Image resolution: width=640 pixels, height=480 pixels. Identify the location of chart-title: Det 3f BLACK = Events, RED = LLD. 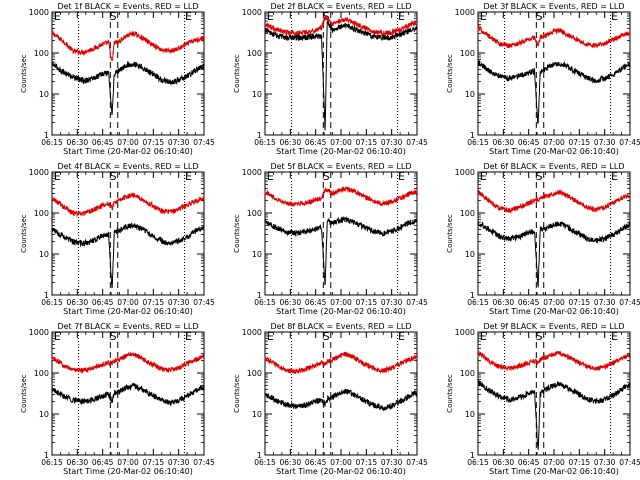
(553, 6).